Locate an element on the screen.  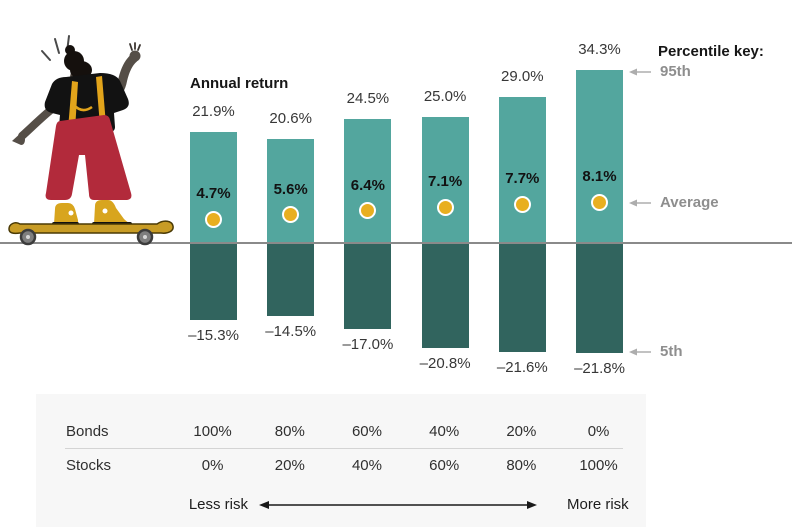
p95-value-label: 29.0% is located at coordinates (522, 76).